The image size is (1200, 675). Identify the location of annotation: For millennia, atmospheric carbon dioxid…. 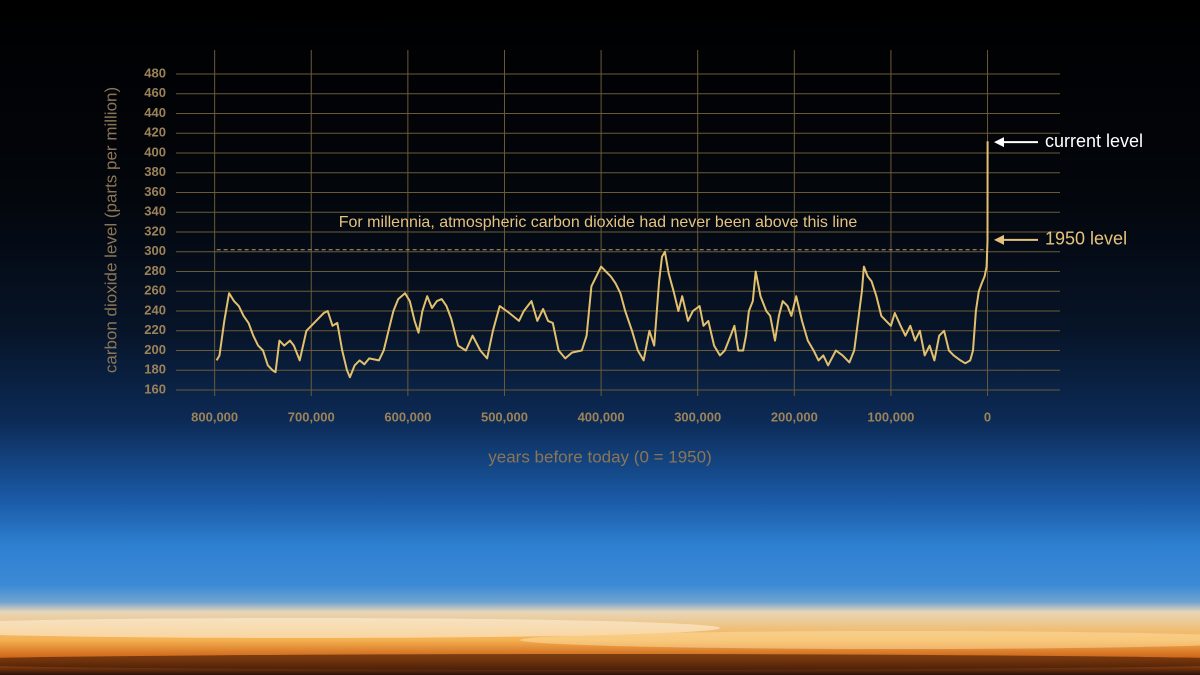
(598, 222).